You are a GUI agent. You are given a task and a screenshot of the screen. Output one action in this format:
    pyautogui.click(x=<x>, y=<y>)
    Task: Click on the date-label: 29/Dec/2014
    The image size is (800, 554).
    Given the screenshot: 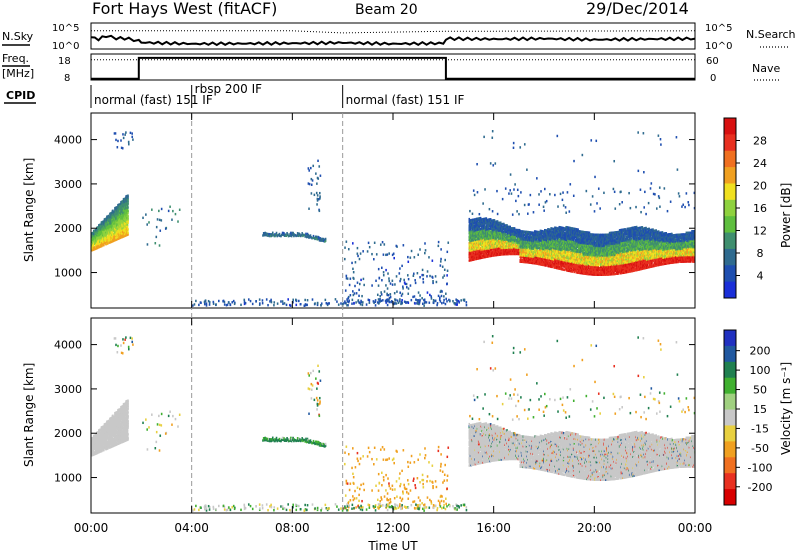 What is the action you would take?
    pyautogui.click(x=637, y=9)
    